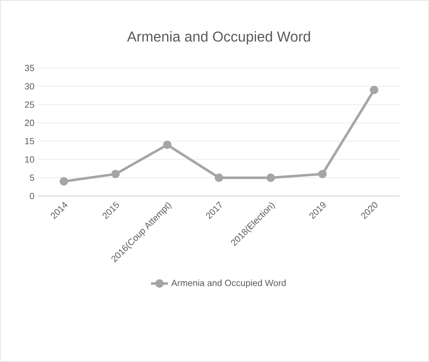 The width and height of the screenshot is (429, 362). Describe the element at coordinates (32, 177) in the screenshot. I see `y-tick-label: 5` at that location.